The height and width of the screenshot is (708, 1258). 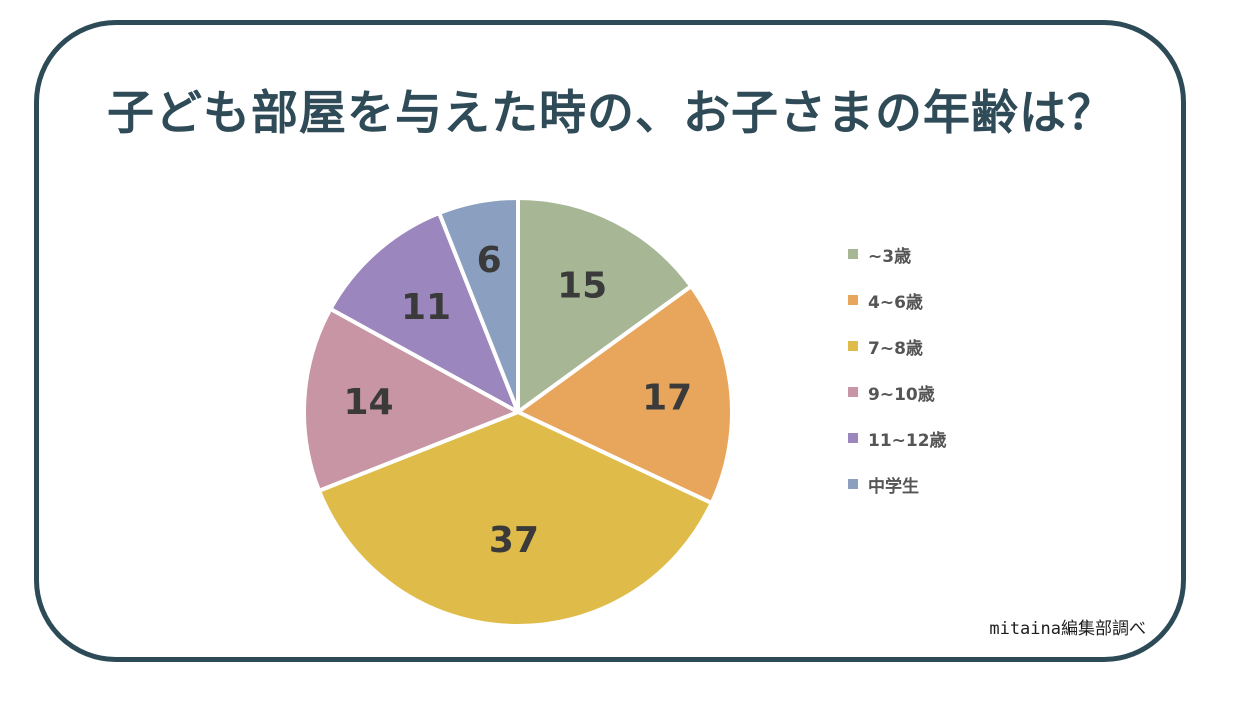 What do you see at coordinates (611, 113) in the screenshot?
I see `chart-title: 子ども部屋を与えた時の、お子さまの年齢は？` at bounding box center [611, 113].